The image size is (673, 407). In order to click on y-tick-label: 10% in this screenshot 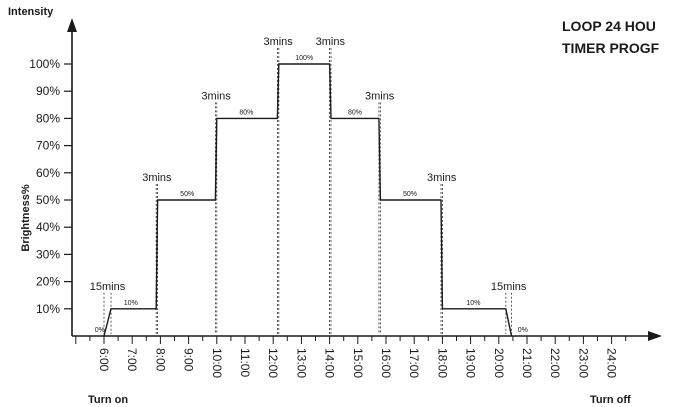, I will do `click(48, 309)`.